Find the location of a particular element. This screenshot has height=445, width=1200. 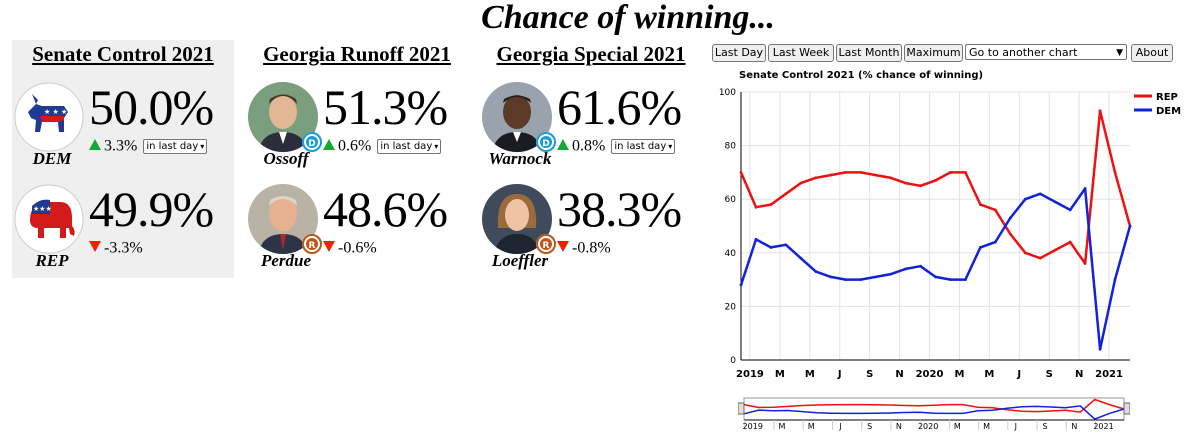

y-tick-label: 20 is located at coordinates (731, 307).